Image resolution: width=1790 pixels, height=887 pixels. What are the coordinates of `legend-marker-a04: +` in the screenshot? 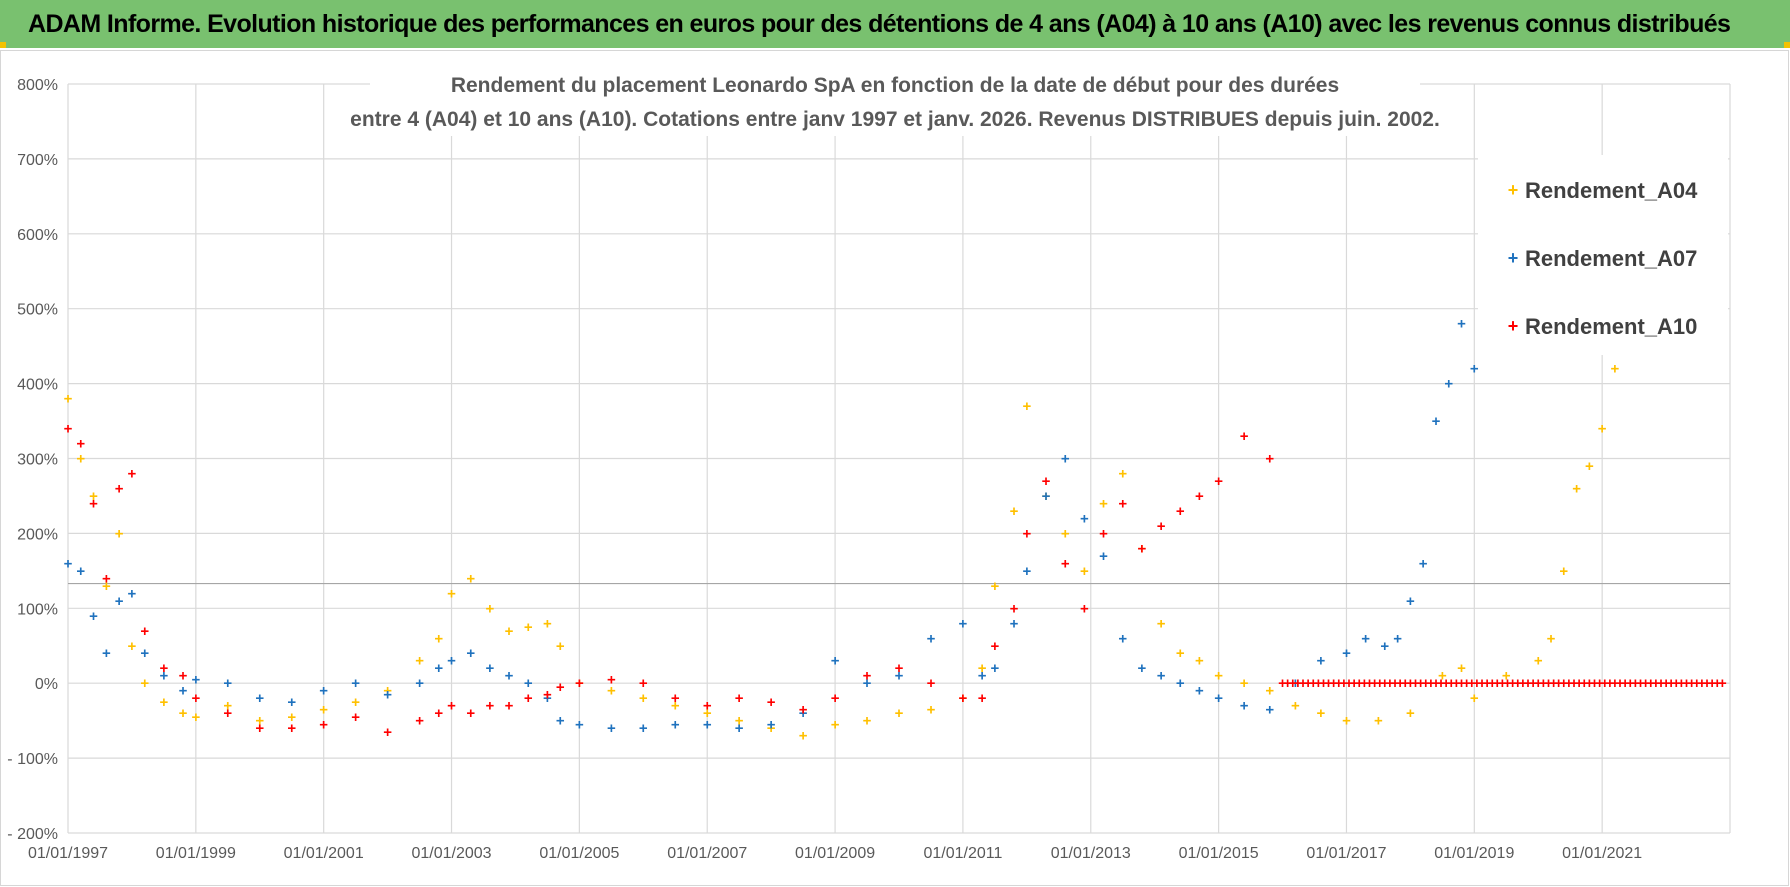 It's located at (1513, 190).